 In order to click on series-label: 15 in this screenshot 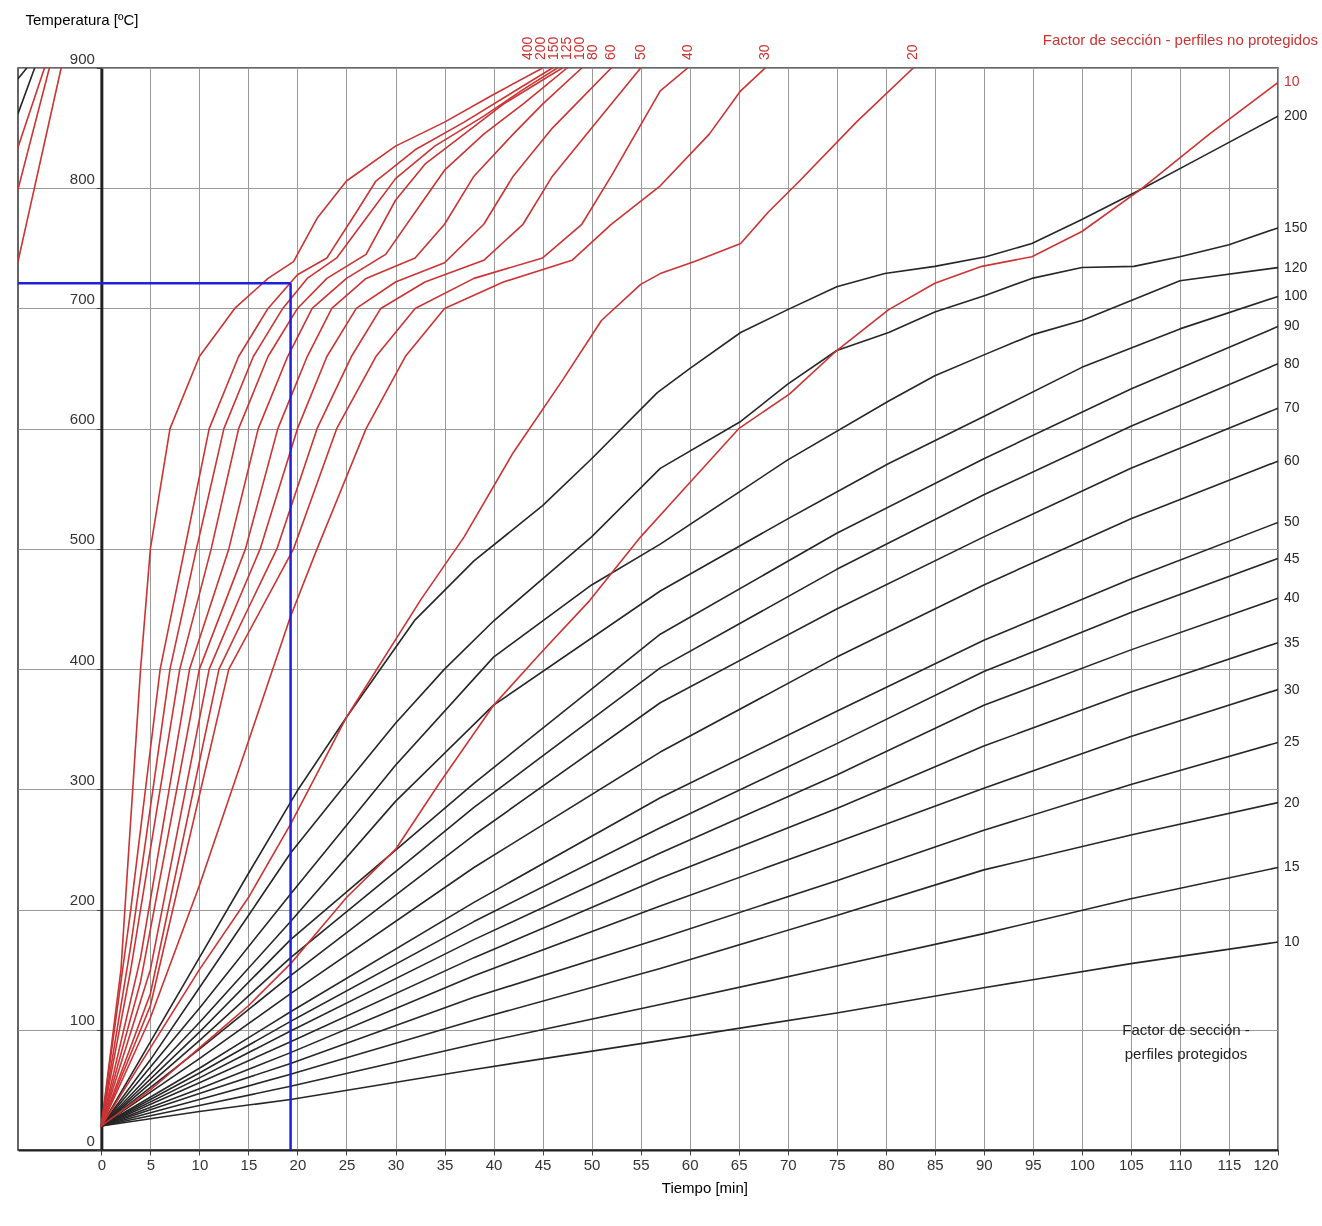, I will do `click(1292, 866)`.